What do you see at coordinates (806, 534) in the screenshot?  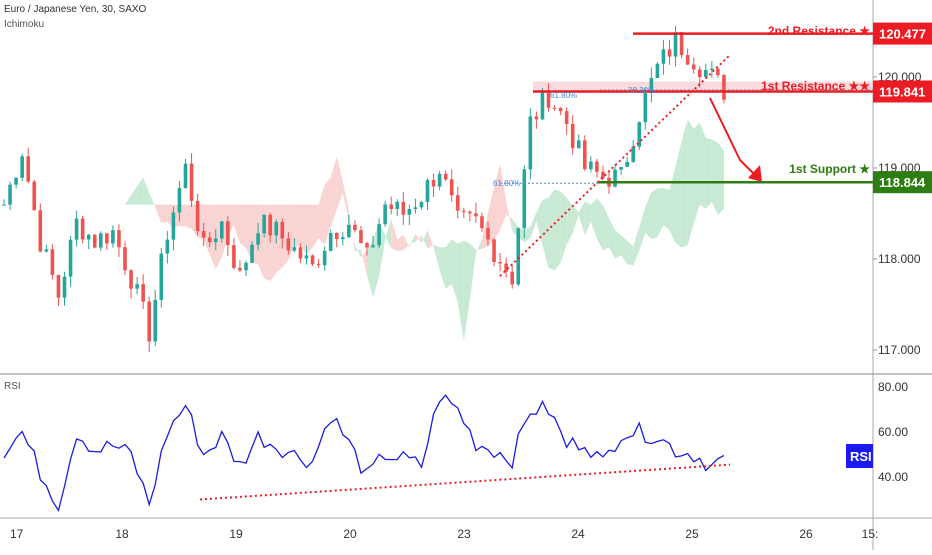 I see `time-tick-label: 26` at bounding box center [806, 534].